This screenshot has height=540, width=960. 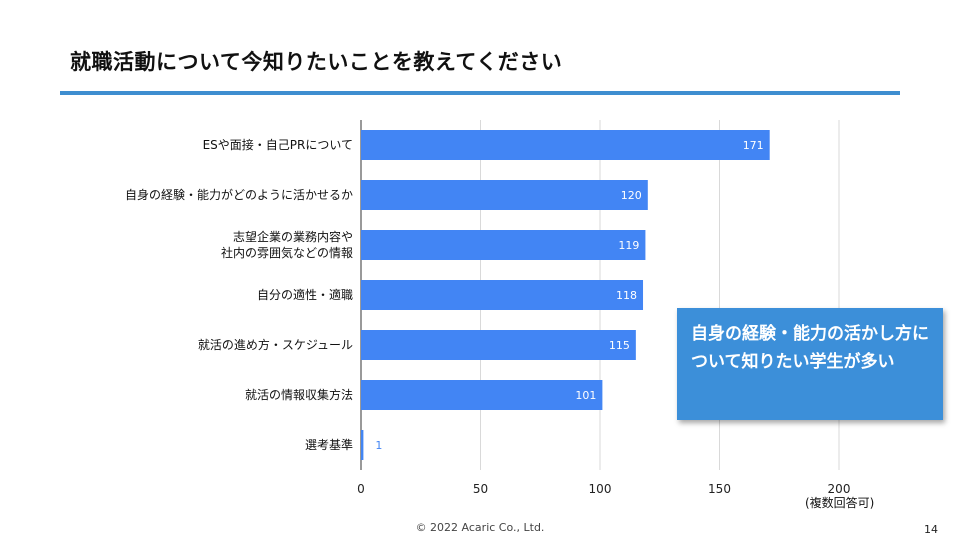 What do you see at coordinates (585, 395) in the screenshot?
I see `bar-value-label: 101` at bounding box center [585, 395].